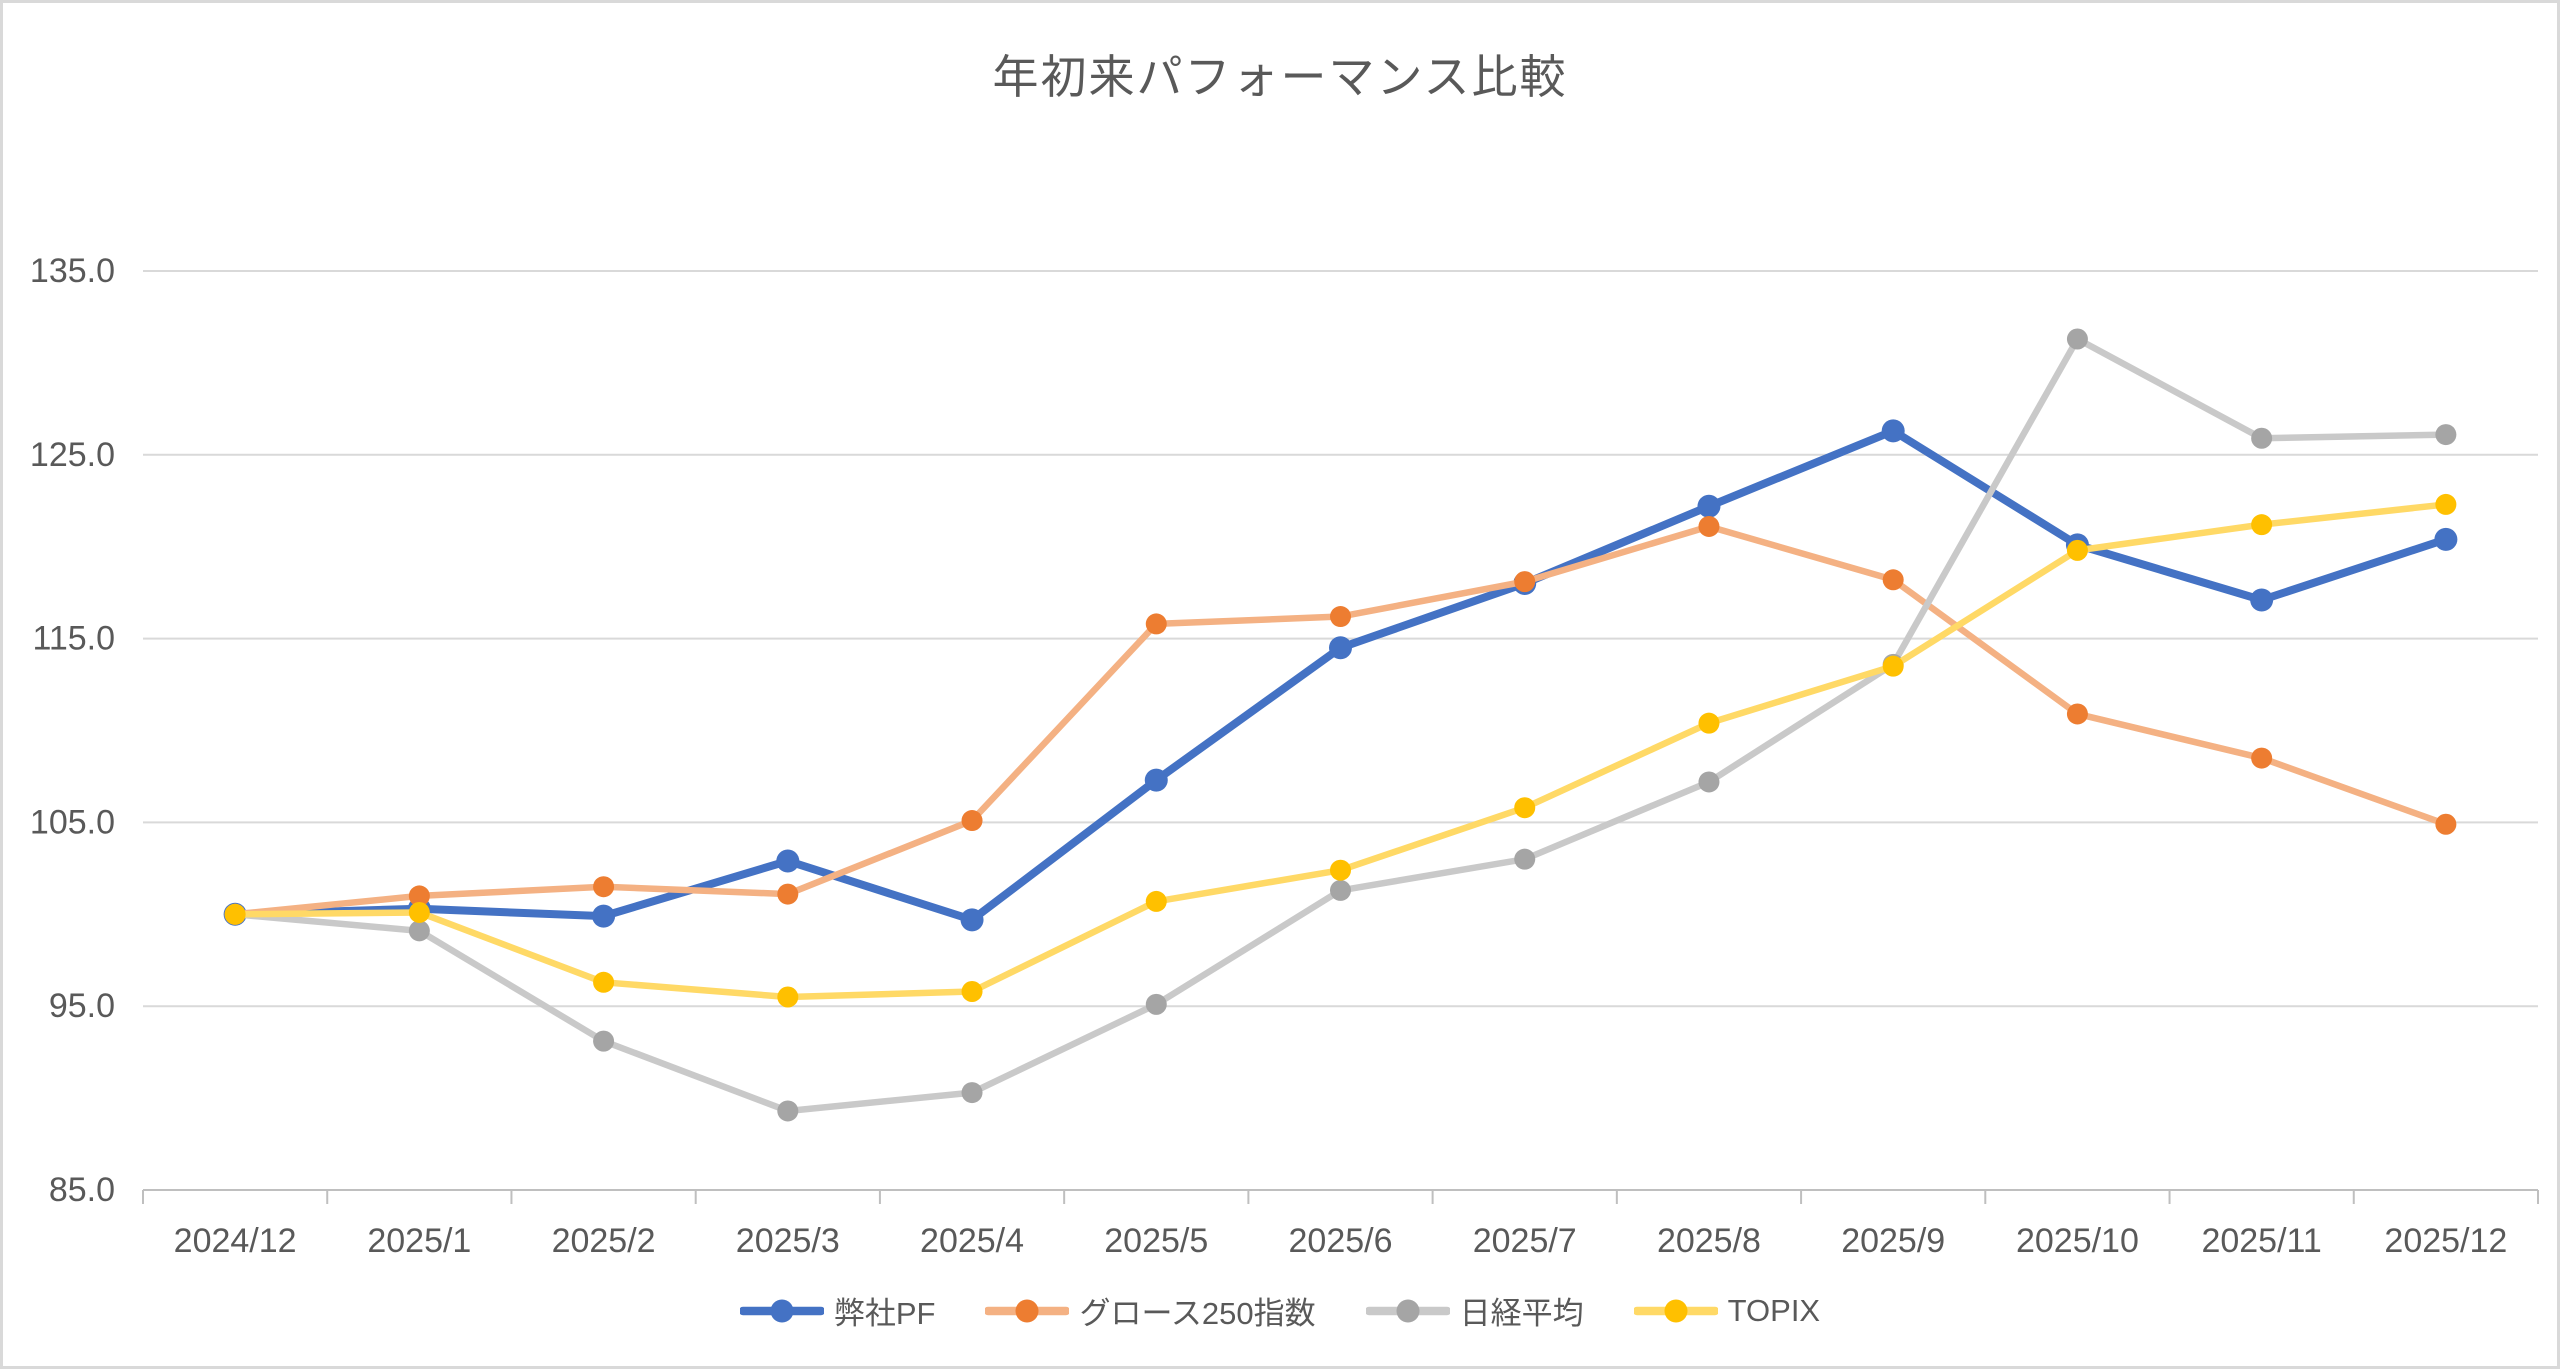 The image size is (2560, 1369). Describe the element at coordinates (2261, 1241) in the screenshot. I see `x-axis-tick-label: 2025/11` at that location.